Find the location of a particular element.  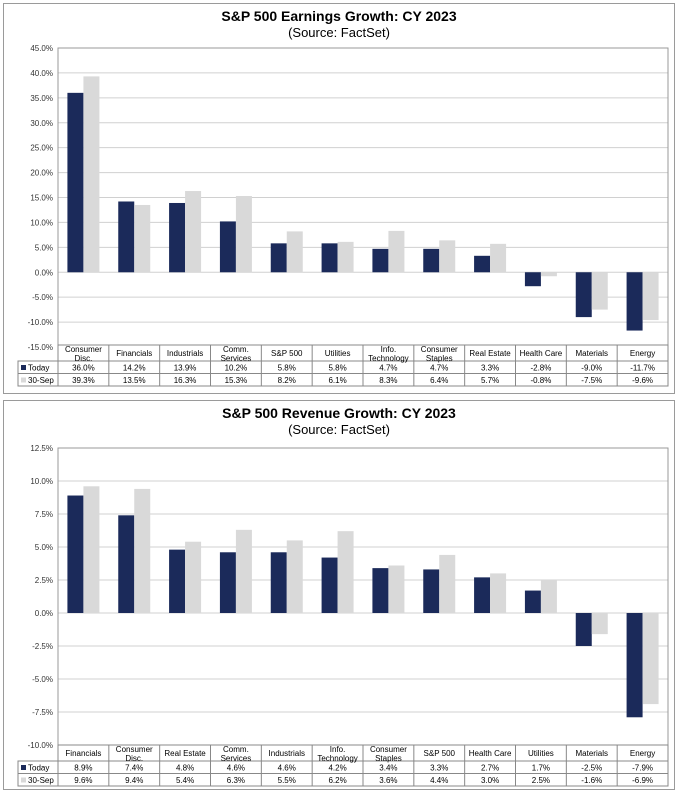

y-tick-label: 2.5% is located at coordinates (44, 580).